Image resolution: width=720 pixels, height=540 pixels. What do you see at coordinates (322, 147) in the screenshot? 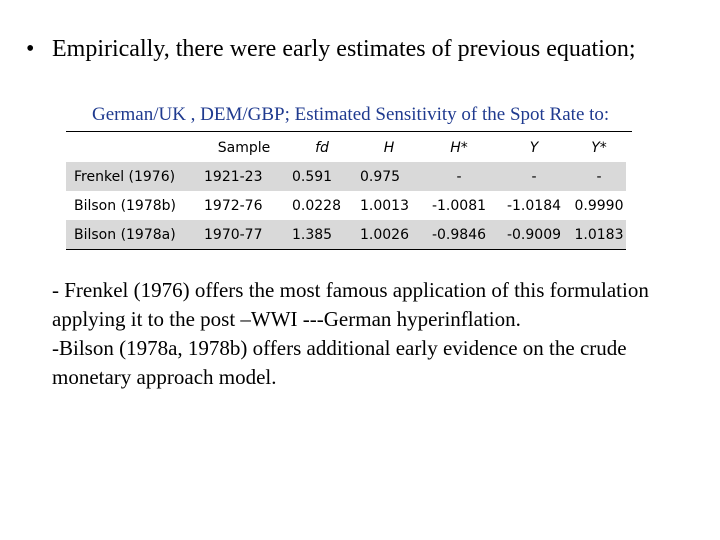
I see `header-cell-fd: fd` at bounding box center [322, 147].